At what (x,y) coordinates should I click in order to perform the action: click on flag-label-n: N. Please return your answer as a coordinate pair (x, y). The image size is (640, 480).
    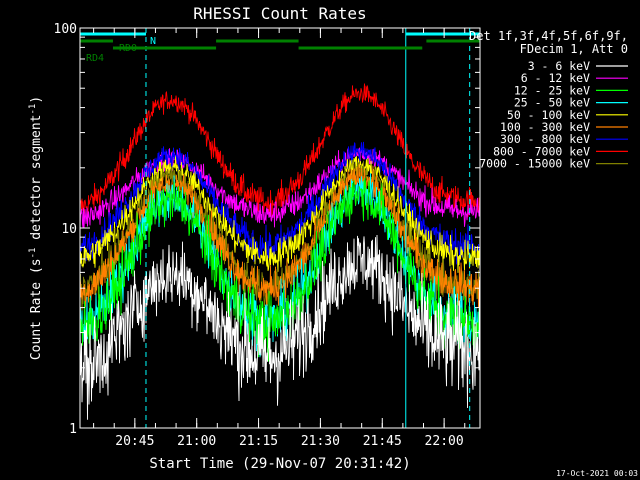
    Looking at the image, I should click on (153, 41).